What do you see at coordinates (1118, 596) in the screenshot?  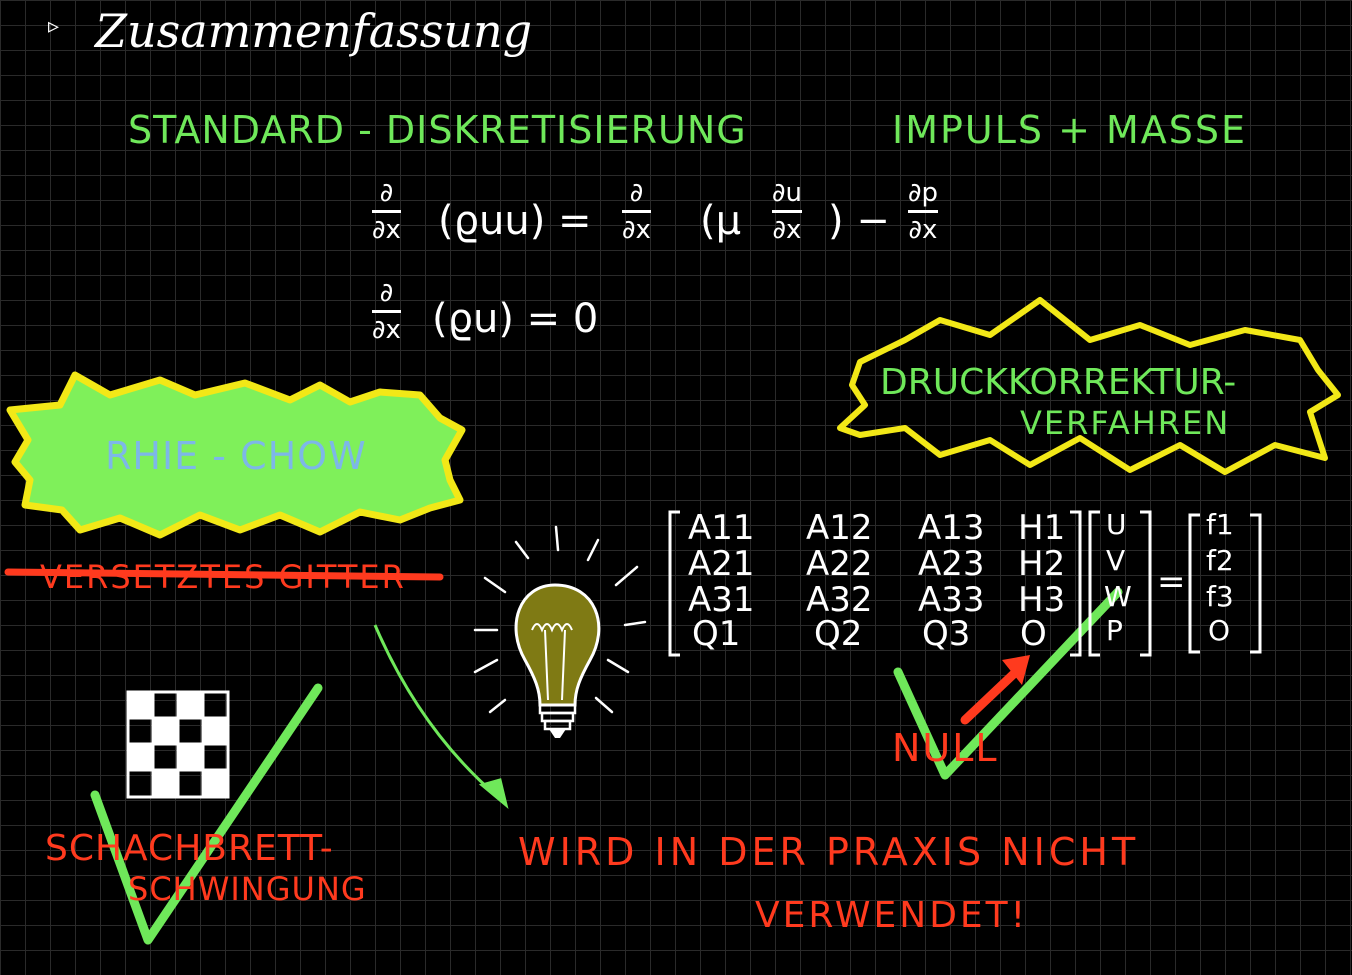 I see `unknown-cell: W` at bounding box center [1118, 596].